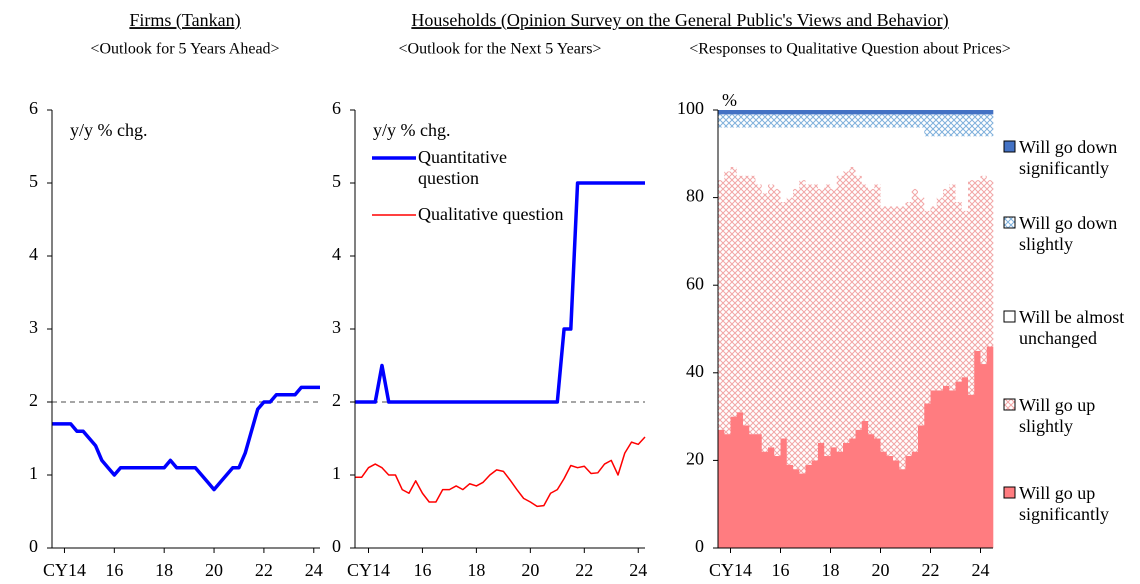  What do you see at coordinates (462, 167) in the screenshot?
I see `legend-label: Quantitative question` at bounding box center [462, 167].